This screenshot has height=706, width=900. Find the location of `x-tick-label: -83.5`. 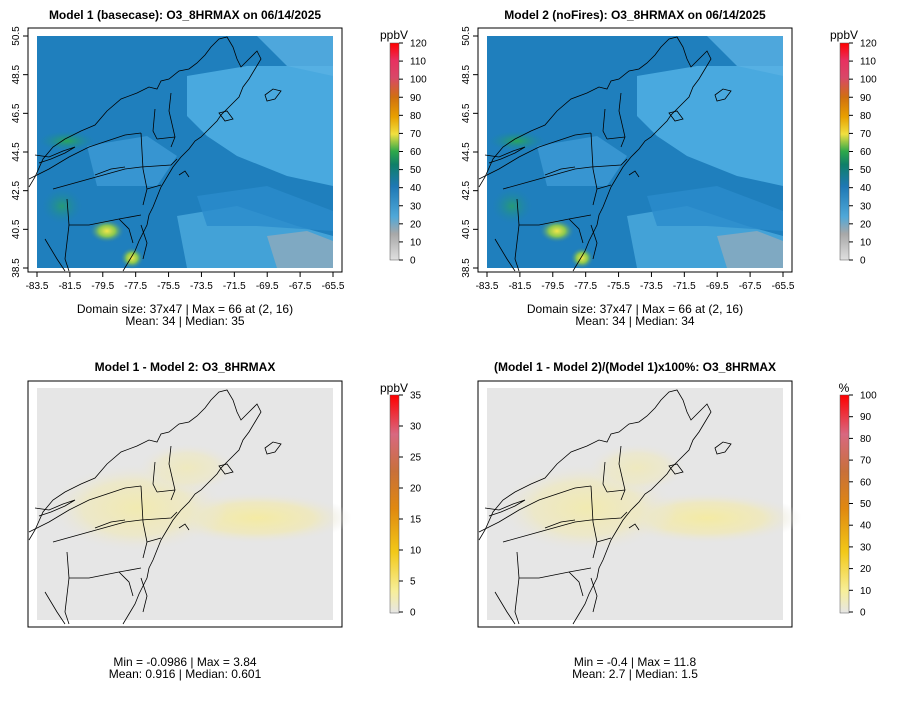

x-tick-label: -83.5 is located at coordinates (37, 286).